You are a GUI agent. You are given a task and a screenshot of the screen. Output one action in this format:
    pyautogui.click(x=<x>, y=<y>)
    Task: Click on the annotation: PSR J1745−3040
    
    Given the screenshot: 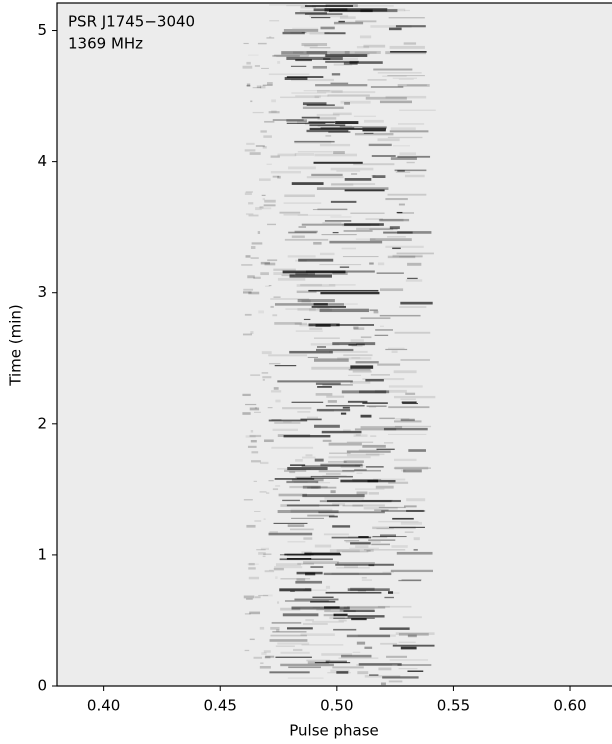 What is the action you would take?
    pyautogui.click(x=131, y=22)
    